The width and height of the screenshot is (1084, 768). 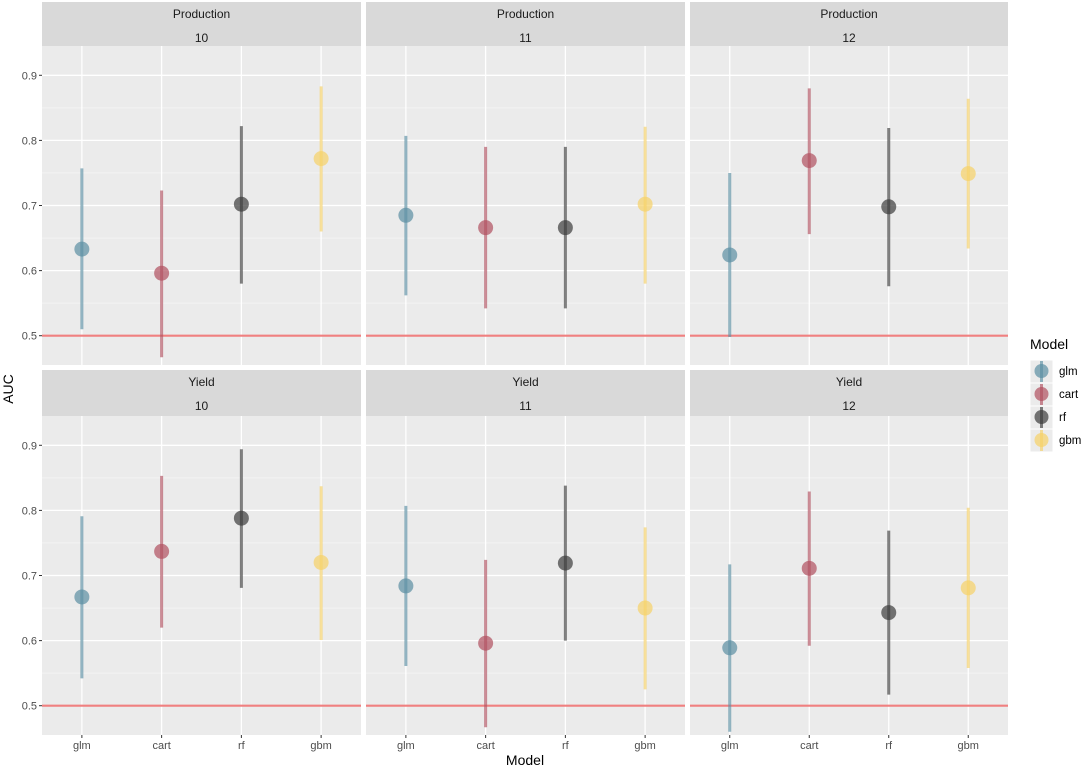 What do you see at coordinates (1070, 441) in the screenshot?
I see `legend-label-gbm: gbm` at bounding box center [1070, 441].